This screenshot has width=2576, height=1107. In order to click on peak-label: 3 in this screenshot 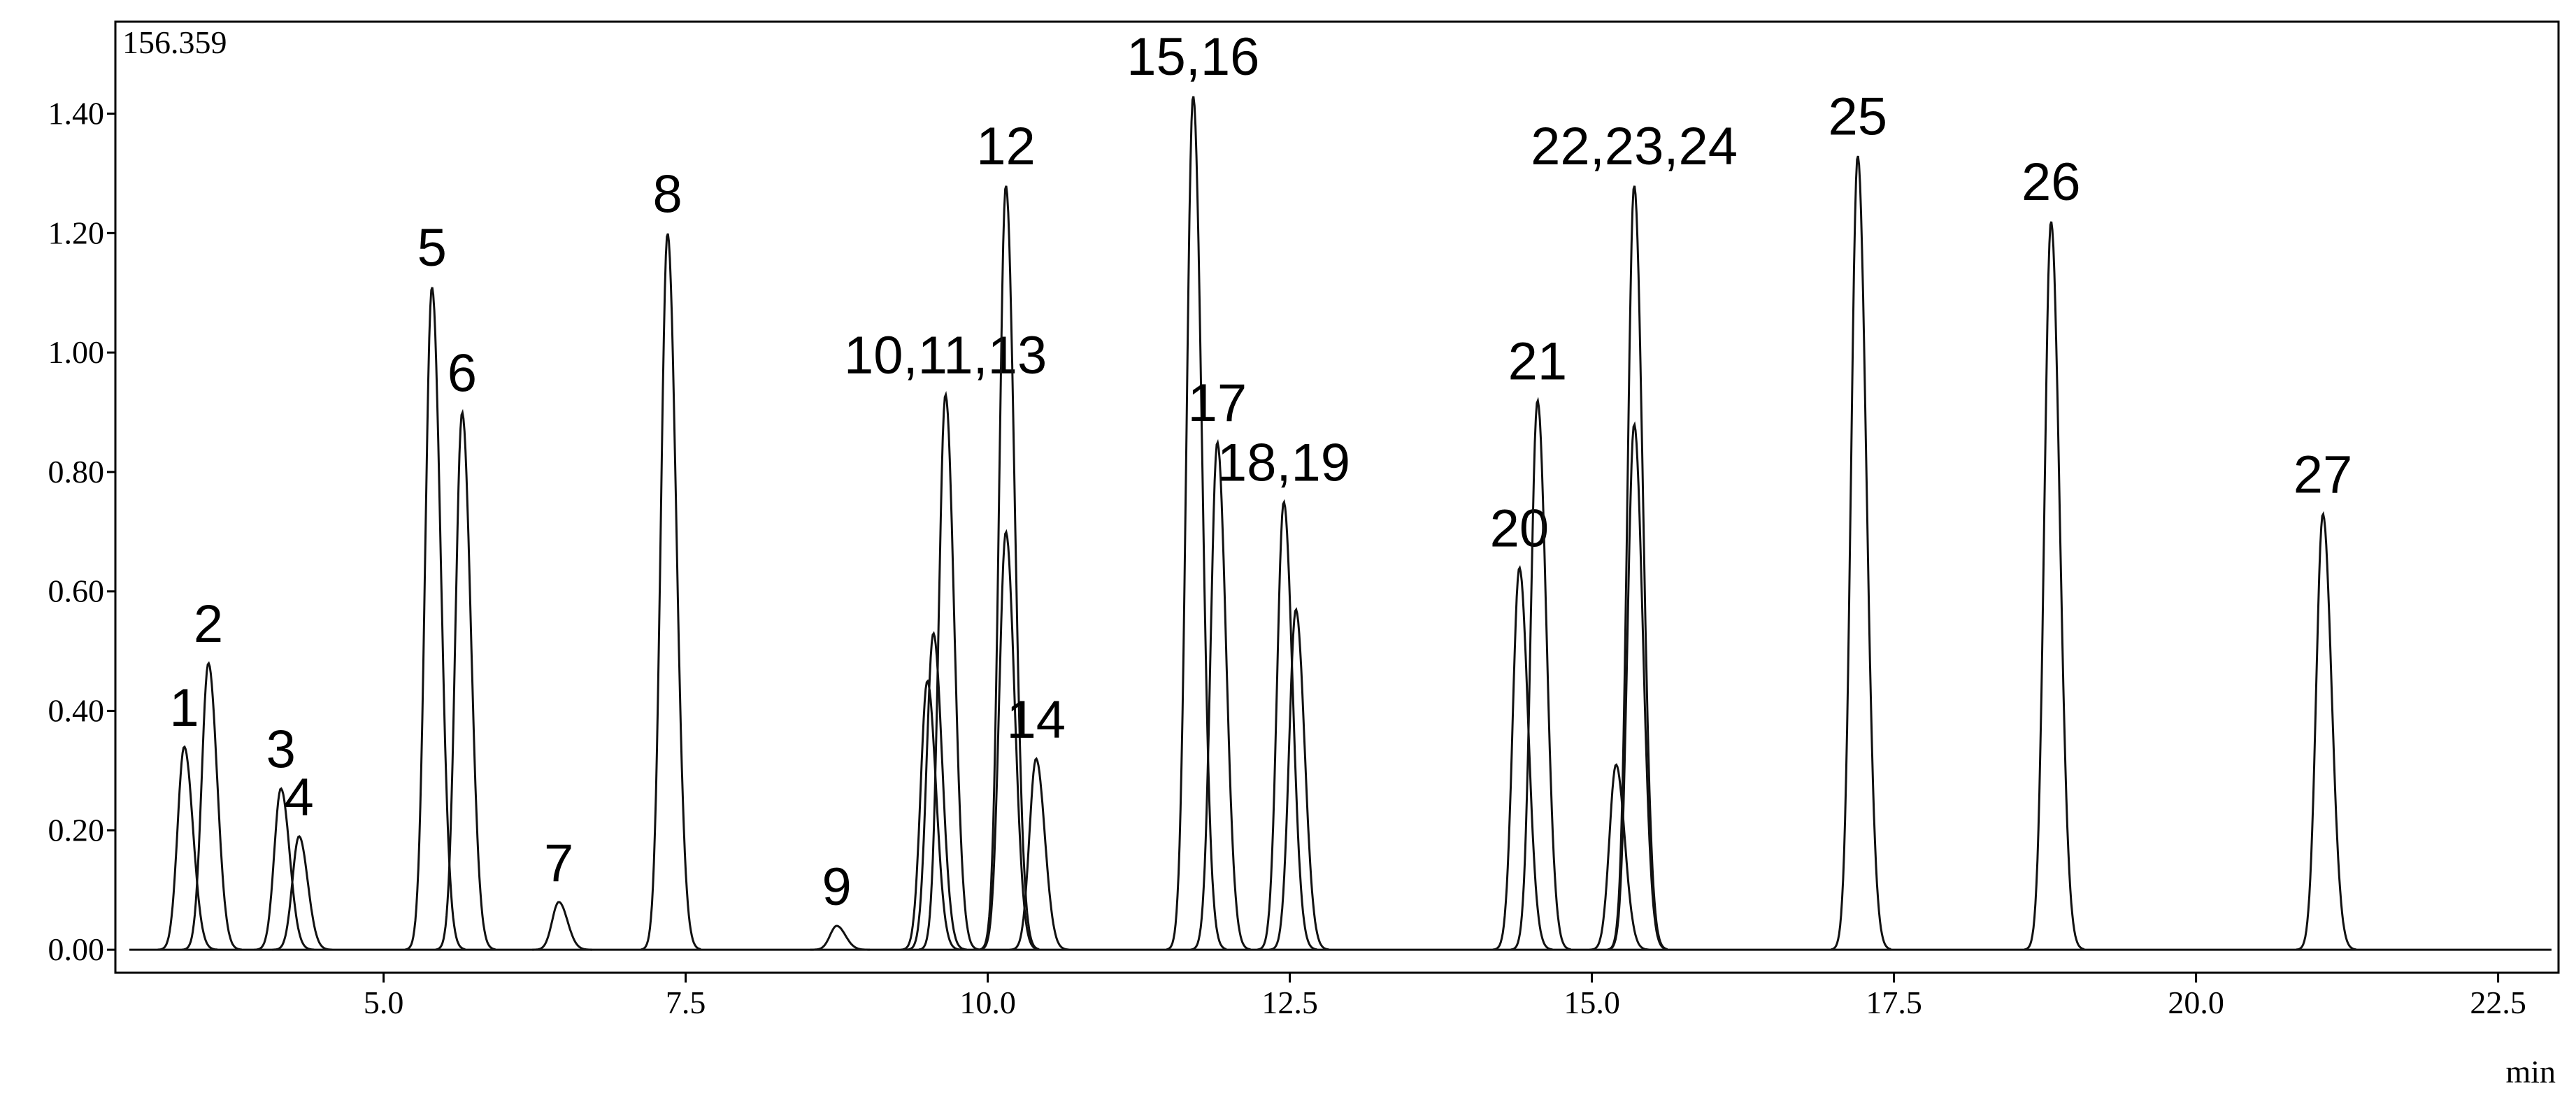, I will do `click(281, 750)`.